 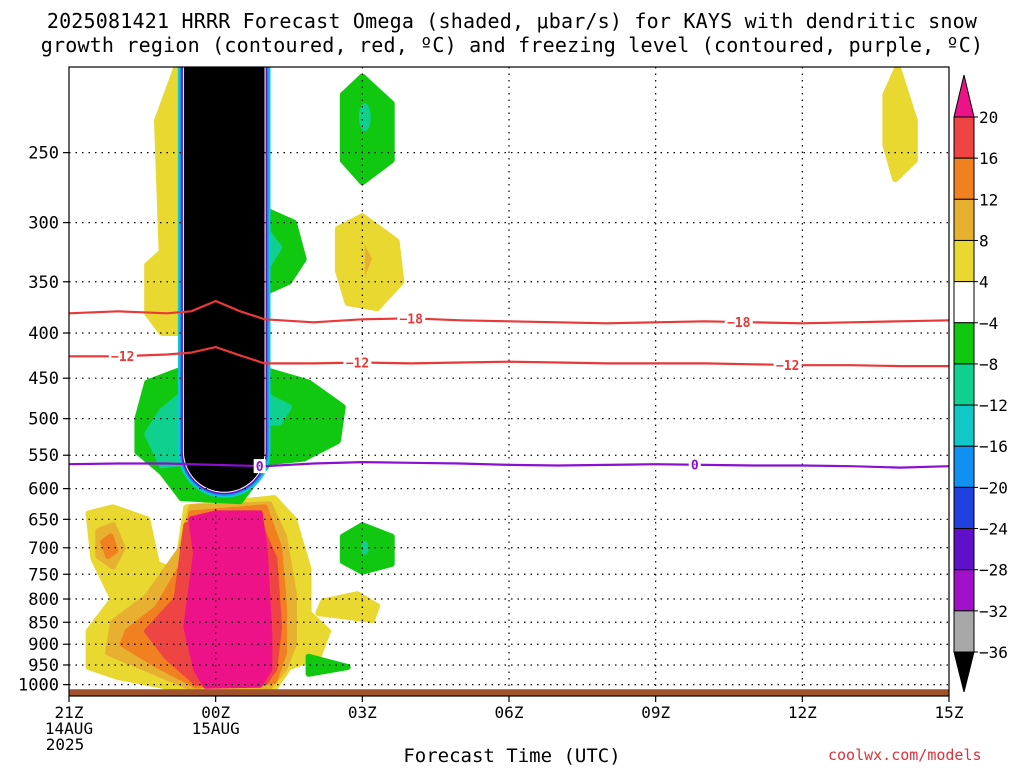 What do you see at coordinates (109, 546) in the screenshot?
I see `omega-descent-orange` at bounding box center [109, 546].